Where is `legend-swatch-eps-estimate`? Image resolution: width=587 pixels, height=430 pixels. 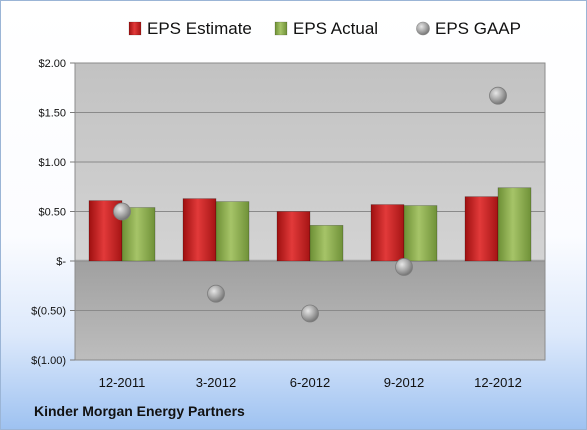 legend-swatch-eps-estimate is located at coordinates (135, 28).